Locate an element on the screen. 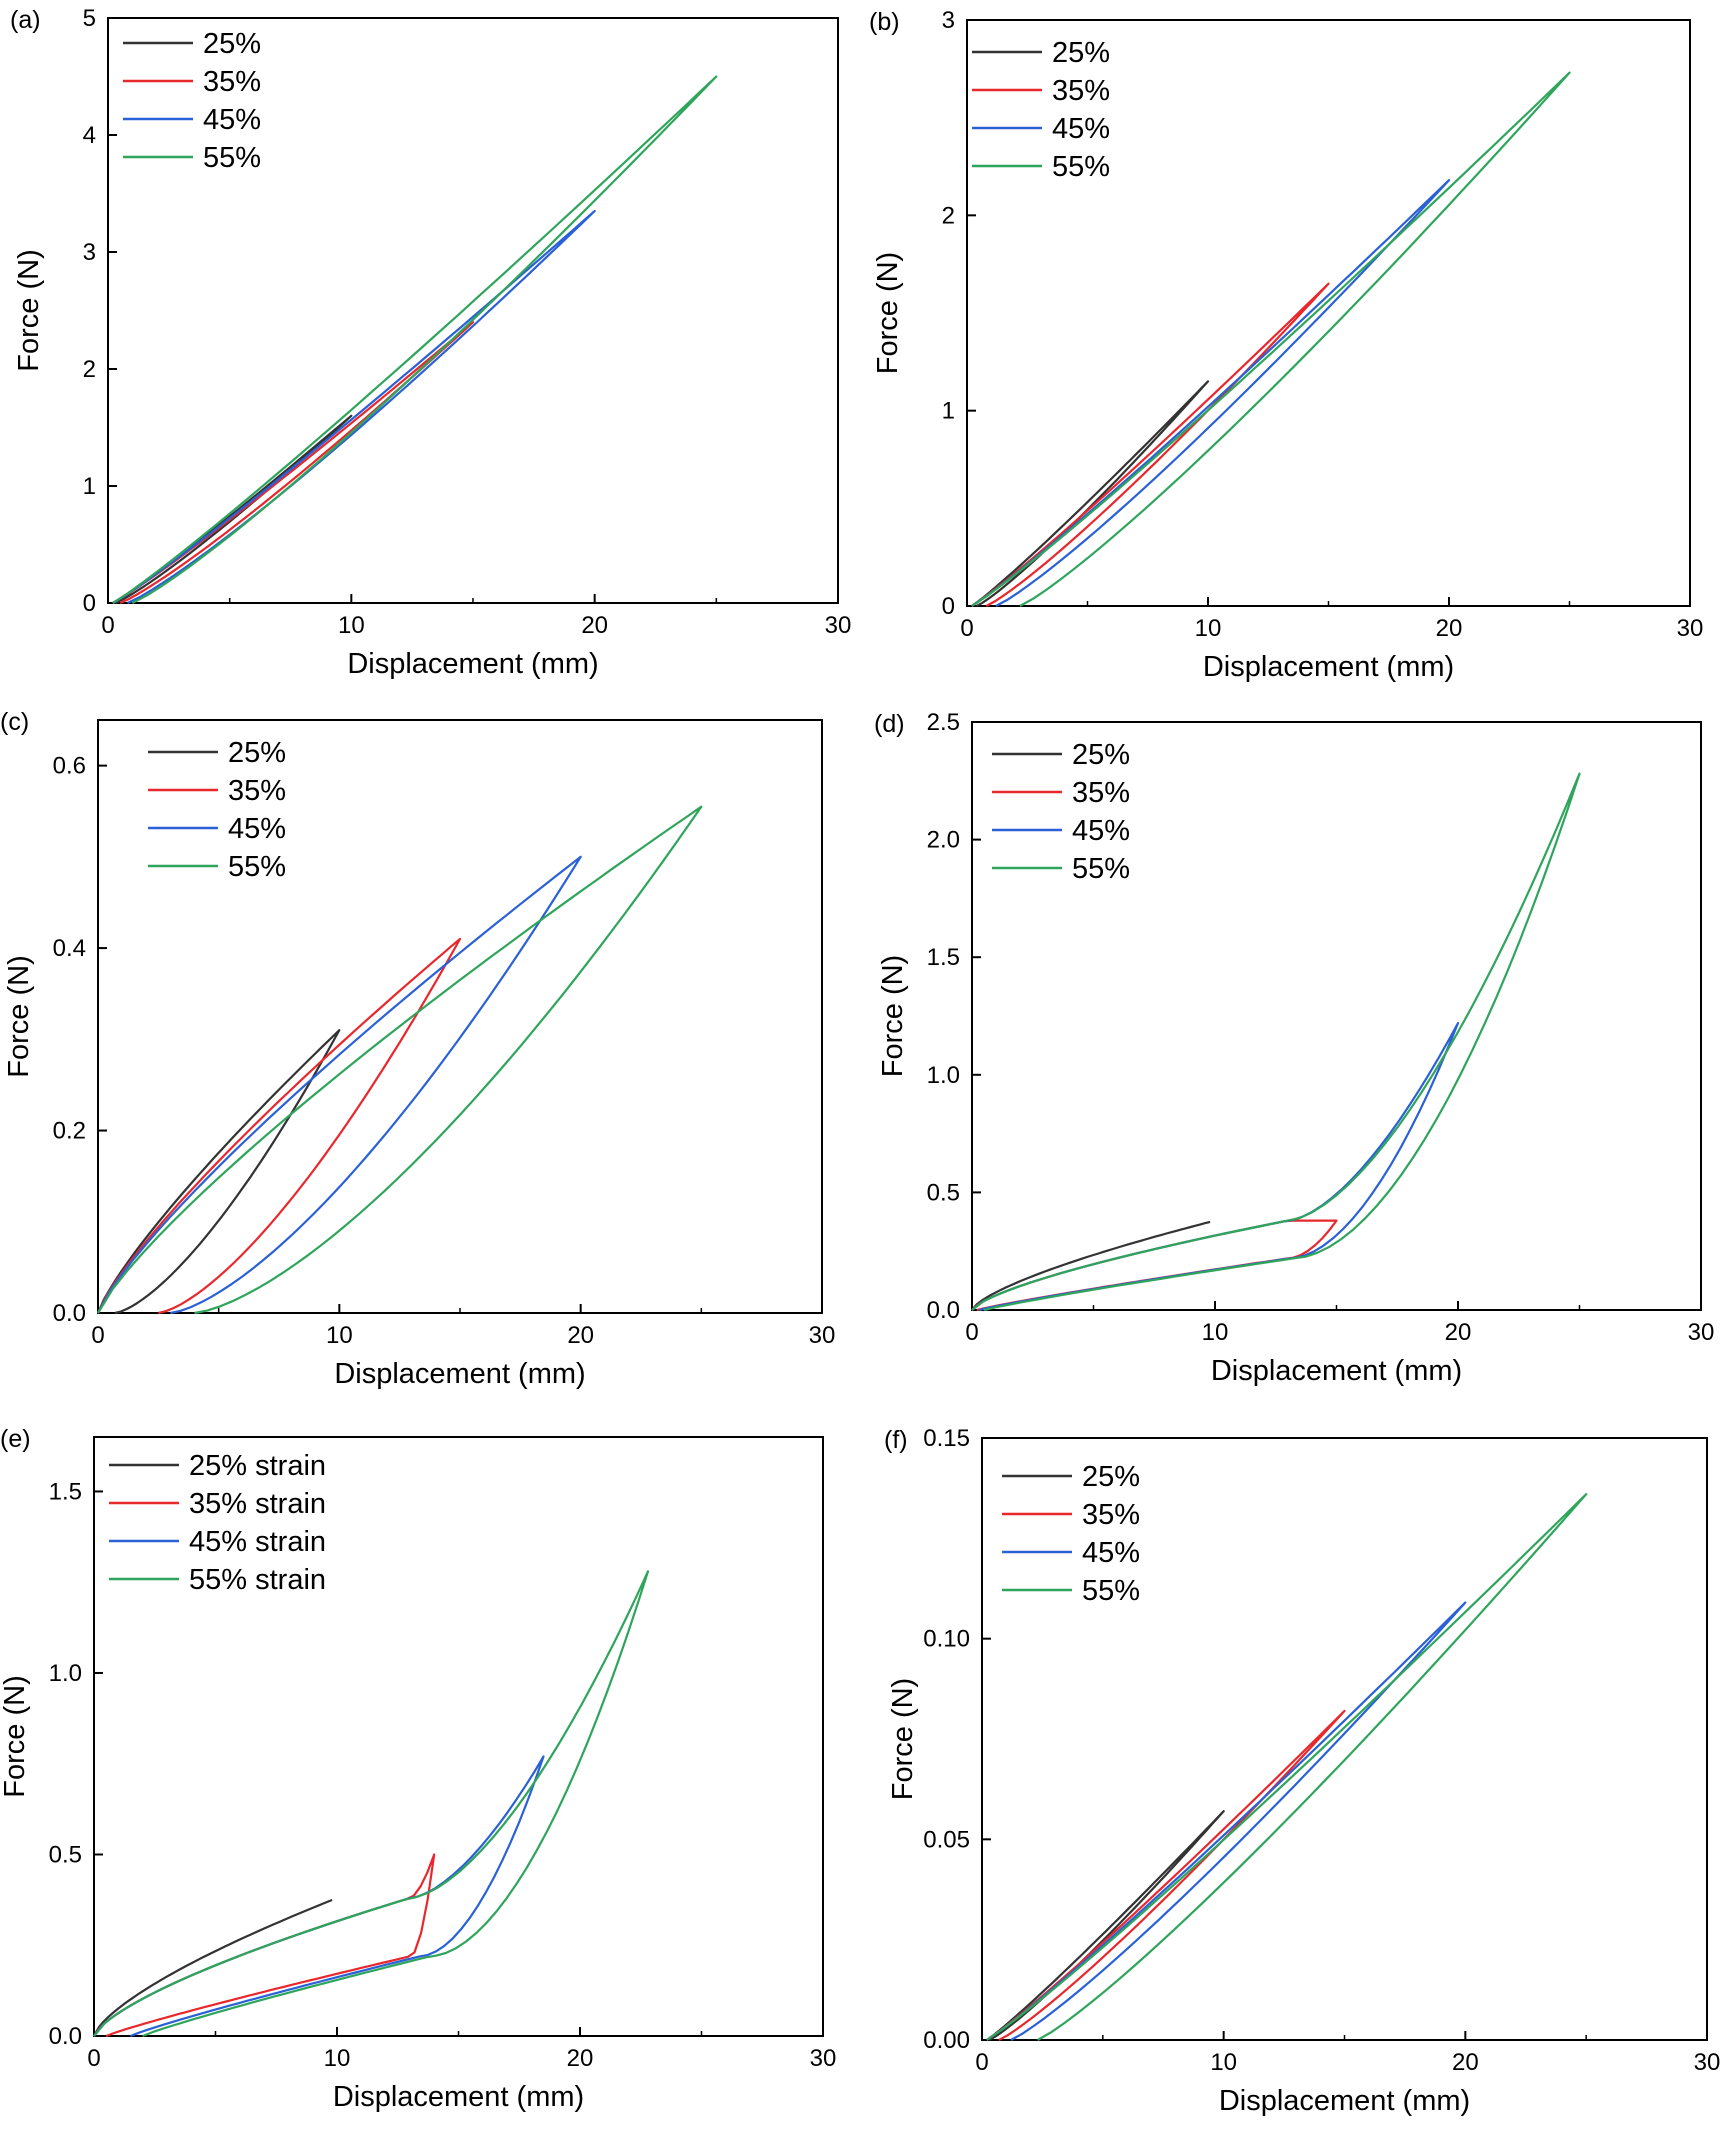 This screenshot has width=1725, height=2138. y-tick-label: 0.00 is located at coordinates (946, 2040).